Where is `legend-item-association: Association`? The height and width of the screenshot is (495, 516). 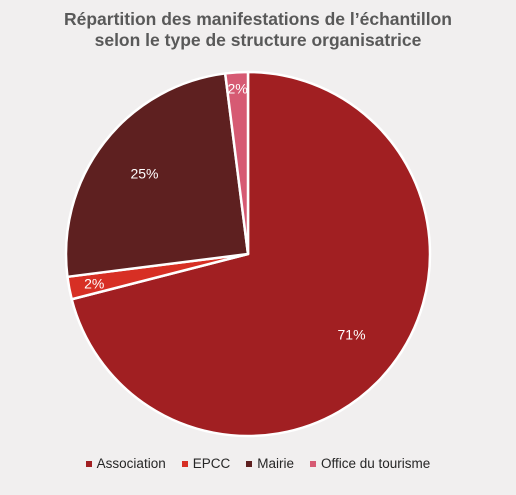 legend-item-association: Association is located at coordinates (125, 463).